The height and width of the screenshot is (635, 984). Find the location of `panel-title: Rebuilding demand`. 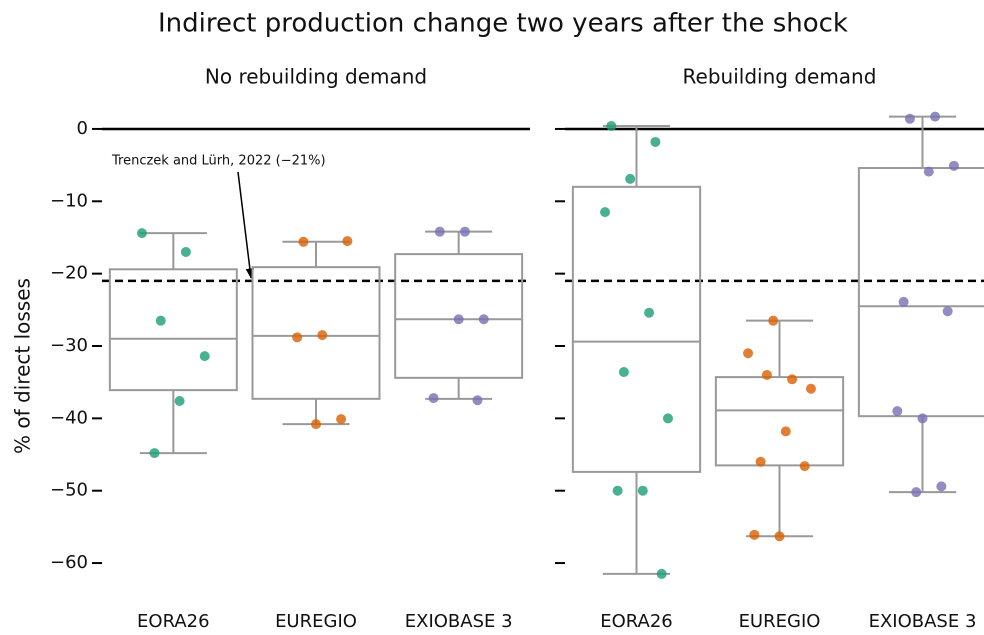

panel-title: Rebuilding demand is located at coordinates (780, 77).